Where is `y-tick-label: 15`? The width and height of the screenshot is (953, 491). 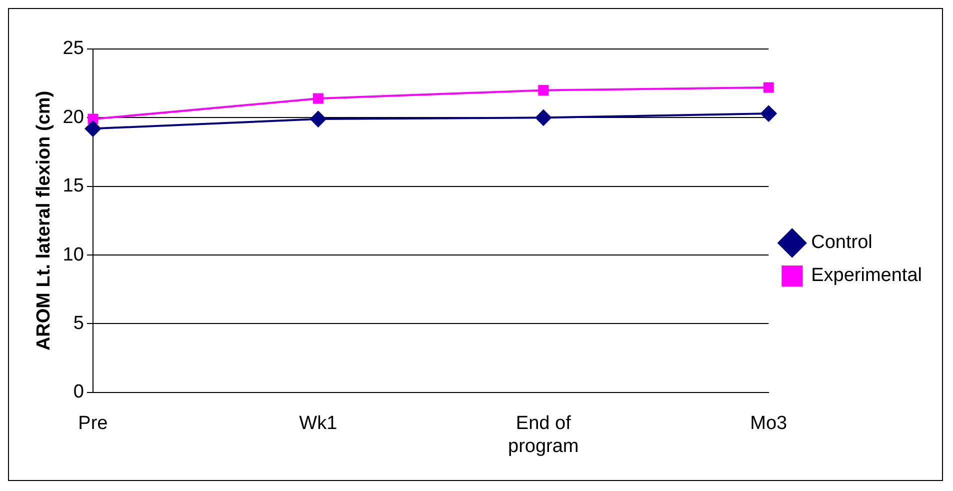
y-tick-label: 15 is located at coordinates (73, 186).